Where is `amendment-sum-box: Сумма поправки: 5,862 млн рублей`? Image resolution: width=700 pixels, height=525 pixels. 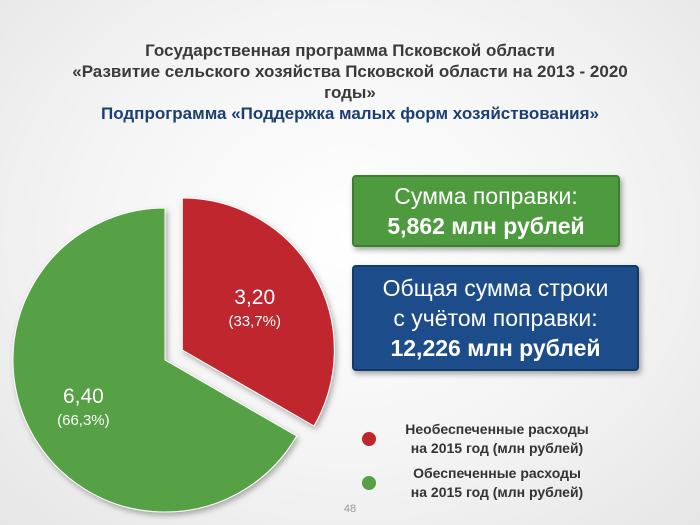 amendment-sum-box: Сумма поправки: 5,862 млн рублей is located at coordinates (486, 211).